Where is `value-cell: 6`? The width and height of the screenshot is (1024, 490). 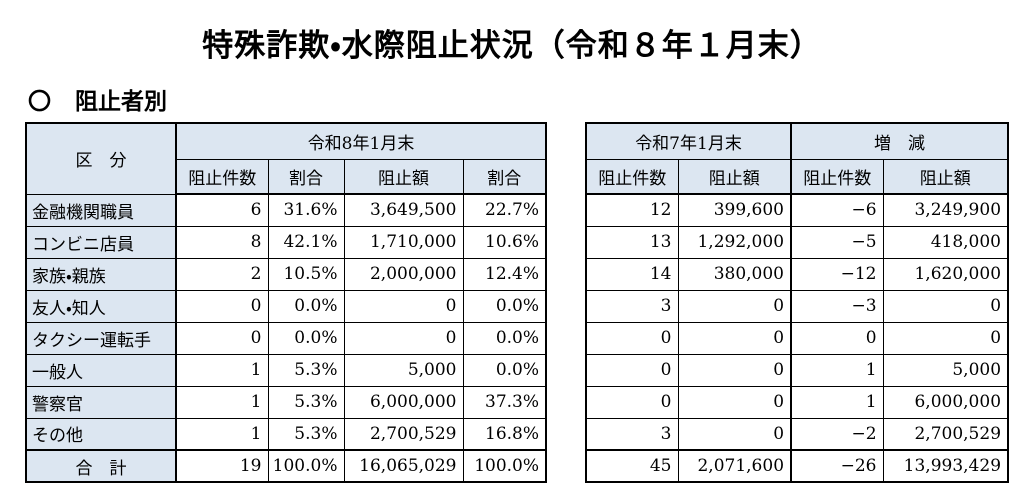 value-cell: 6 is located at coordinates (222, 210).